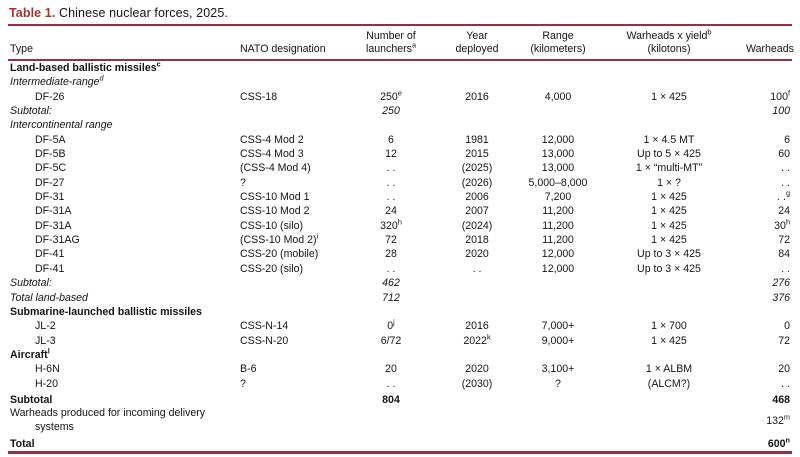 This screenshot has width=800, height=457. What do you see at coordinates (558, 154) in the screenshot?
I see `table-cell: 13,000` at bounding box center [558, 154].